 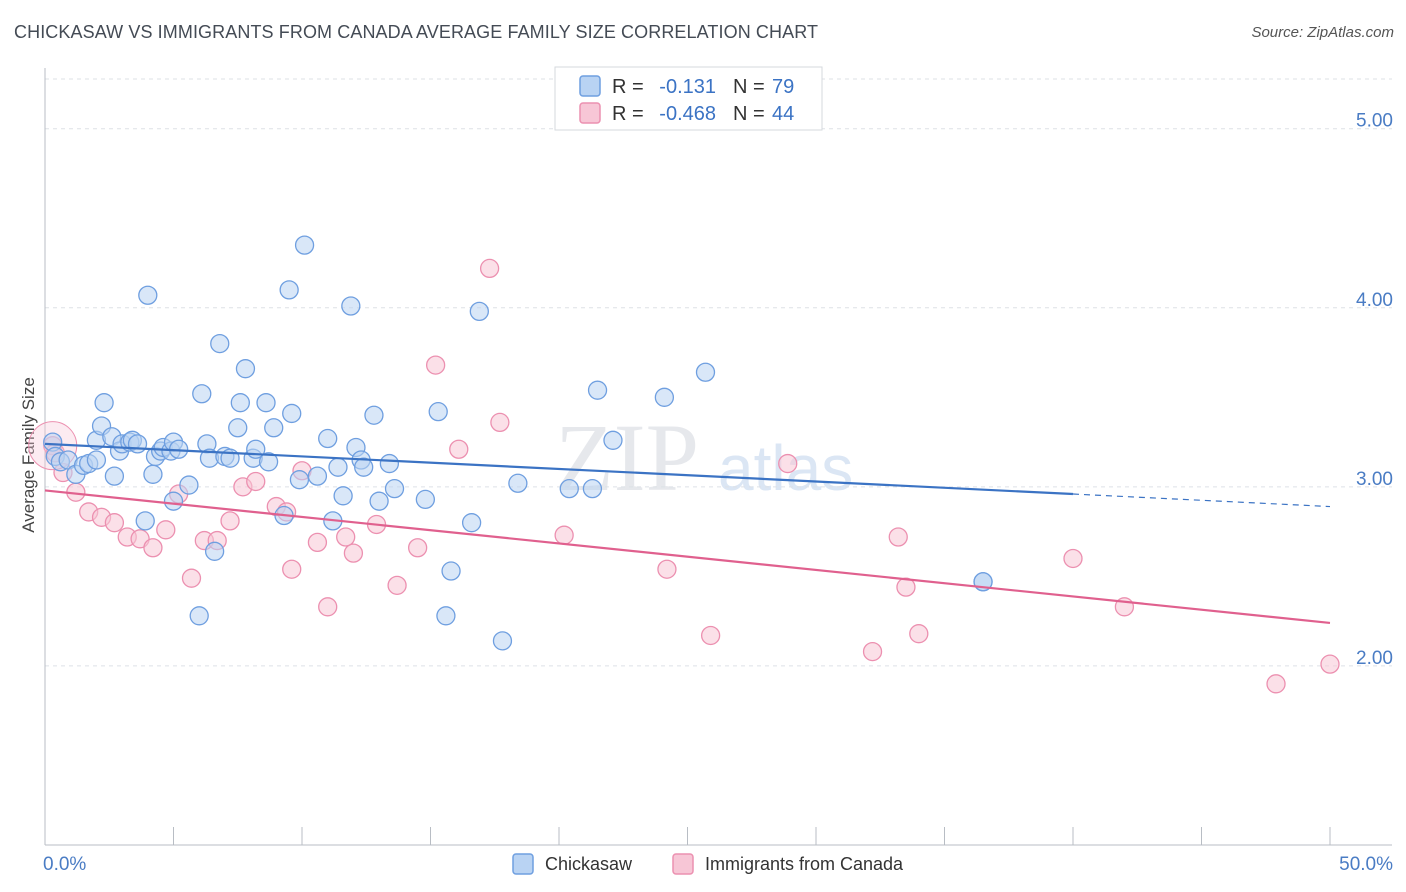 What do you see at coordinates (1374, 121) in the screenshot?
I see `y-tick-label: 5.00` at bounding box center [1374, 121].